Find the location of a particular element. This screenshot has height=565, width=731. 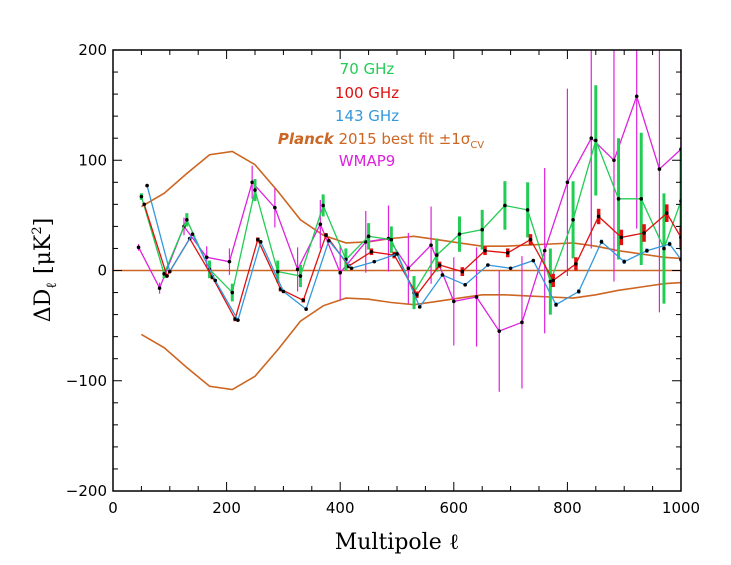

y-tick-label: −200 is located at coordinates (86, 491).